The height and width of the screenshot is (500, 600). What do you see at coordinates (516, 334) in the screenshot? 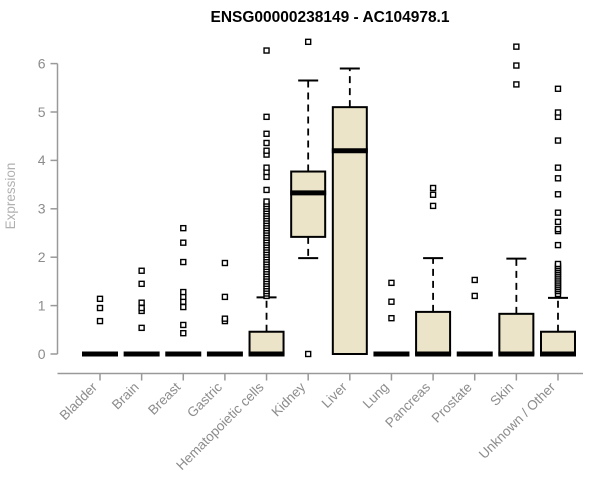
I see `box-skin` at bounding box center [516, 334].